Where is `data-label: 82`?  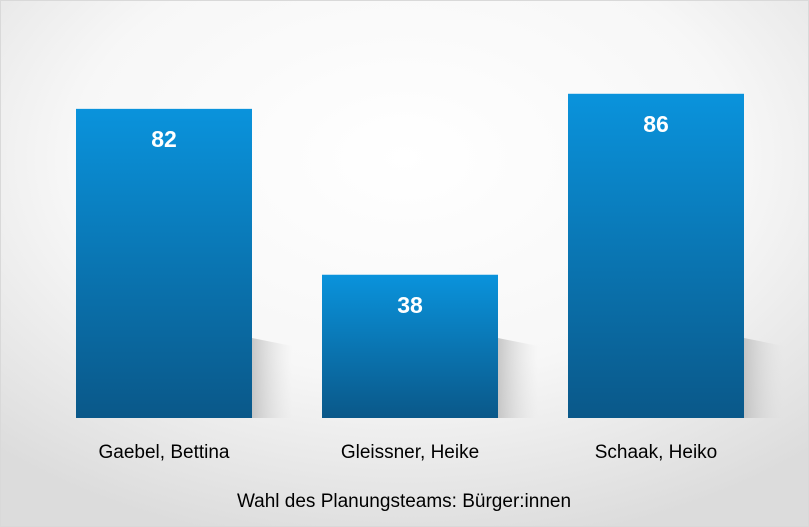
data-label: 82 is located at coordinates (164, 139).